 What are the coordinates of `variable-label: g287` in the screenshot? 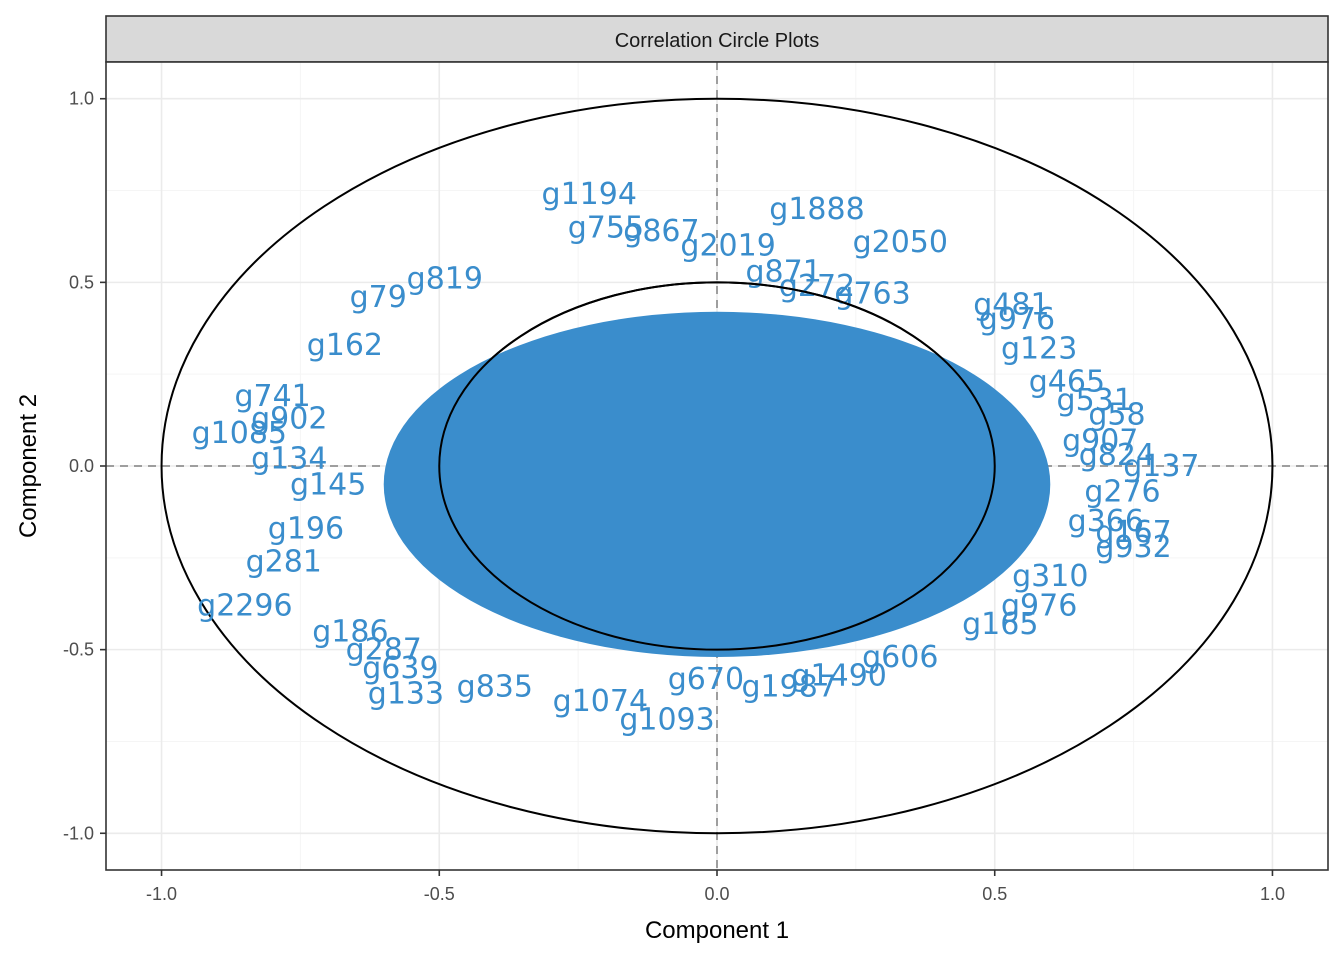 It's located at (384, 650).